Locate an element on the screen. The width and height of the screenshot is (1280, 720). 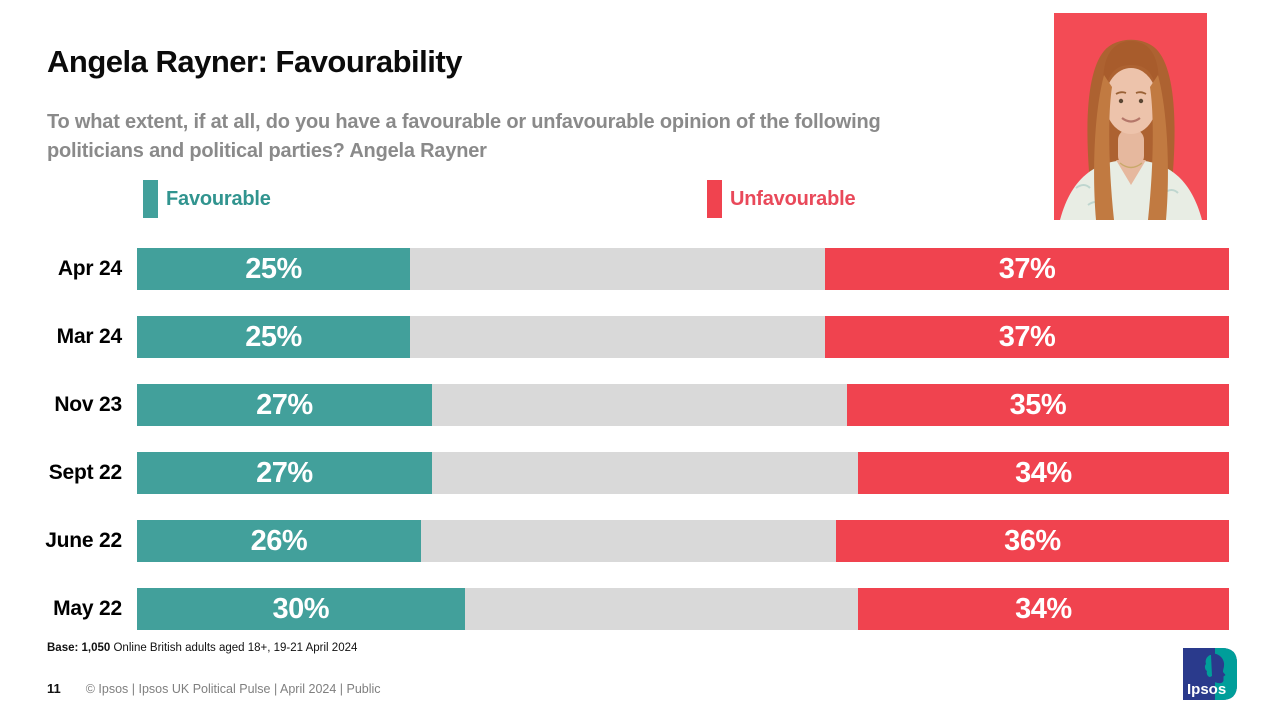
legend-favourable: Favourable is located at coordinates (207, 199).